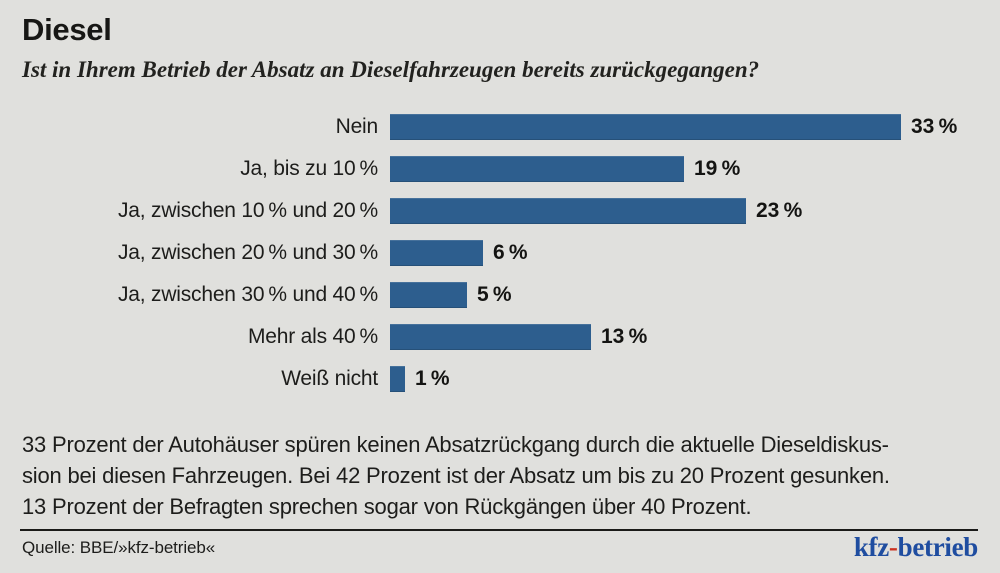  Describe the element at coordinates (119, 547) in the screenshot. I see `source-credit: Quelle: BBE/»kfz-betrieb«` at that location.